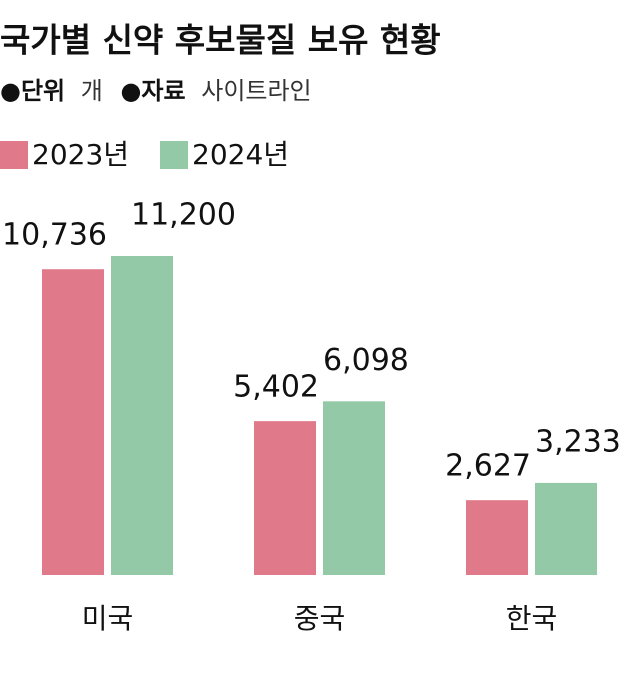 This screenshot has width=640, height=687. I want to click on value-label: 6,098, so click(366, 360).